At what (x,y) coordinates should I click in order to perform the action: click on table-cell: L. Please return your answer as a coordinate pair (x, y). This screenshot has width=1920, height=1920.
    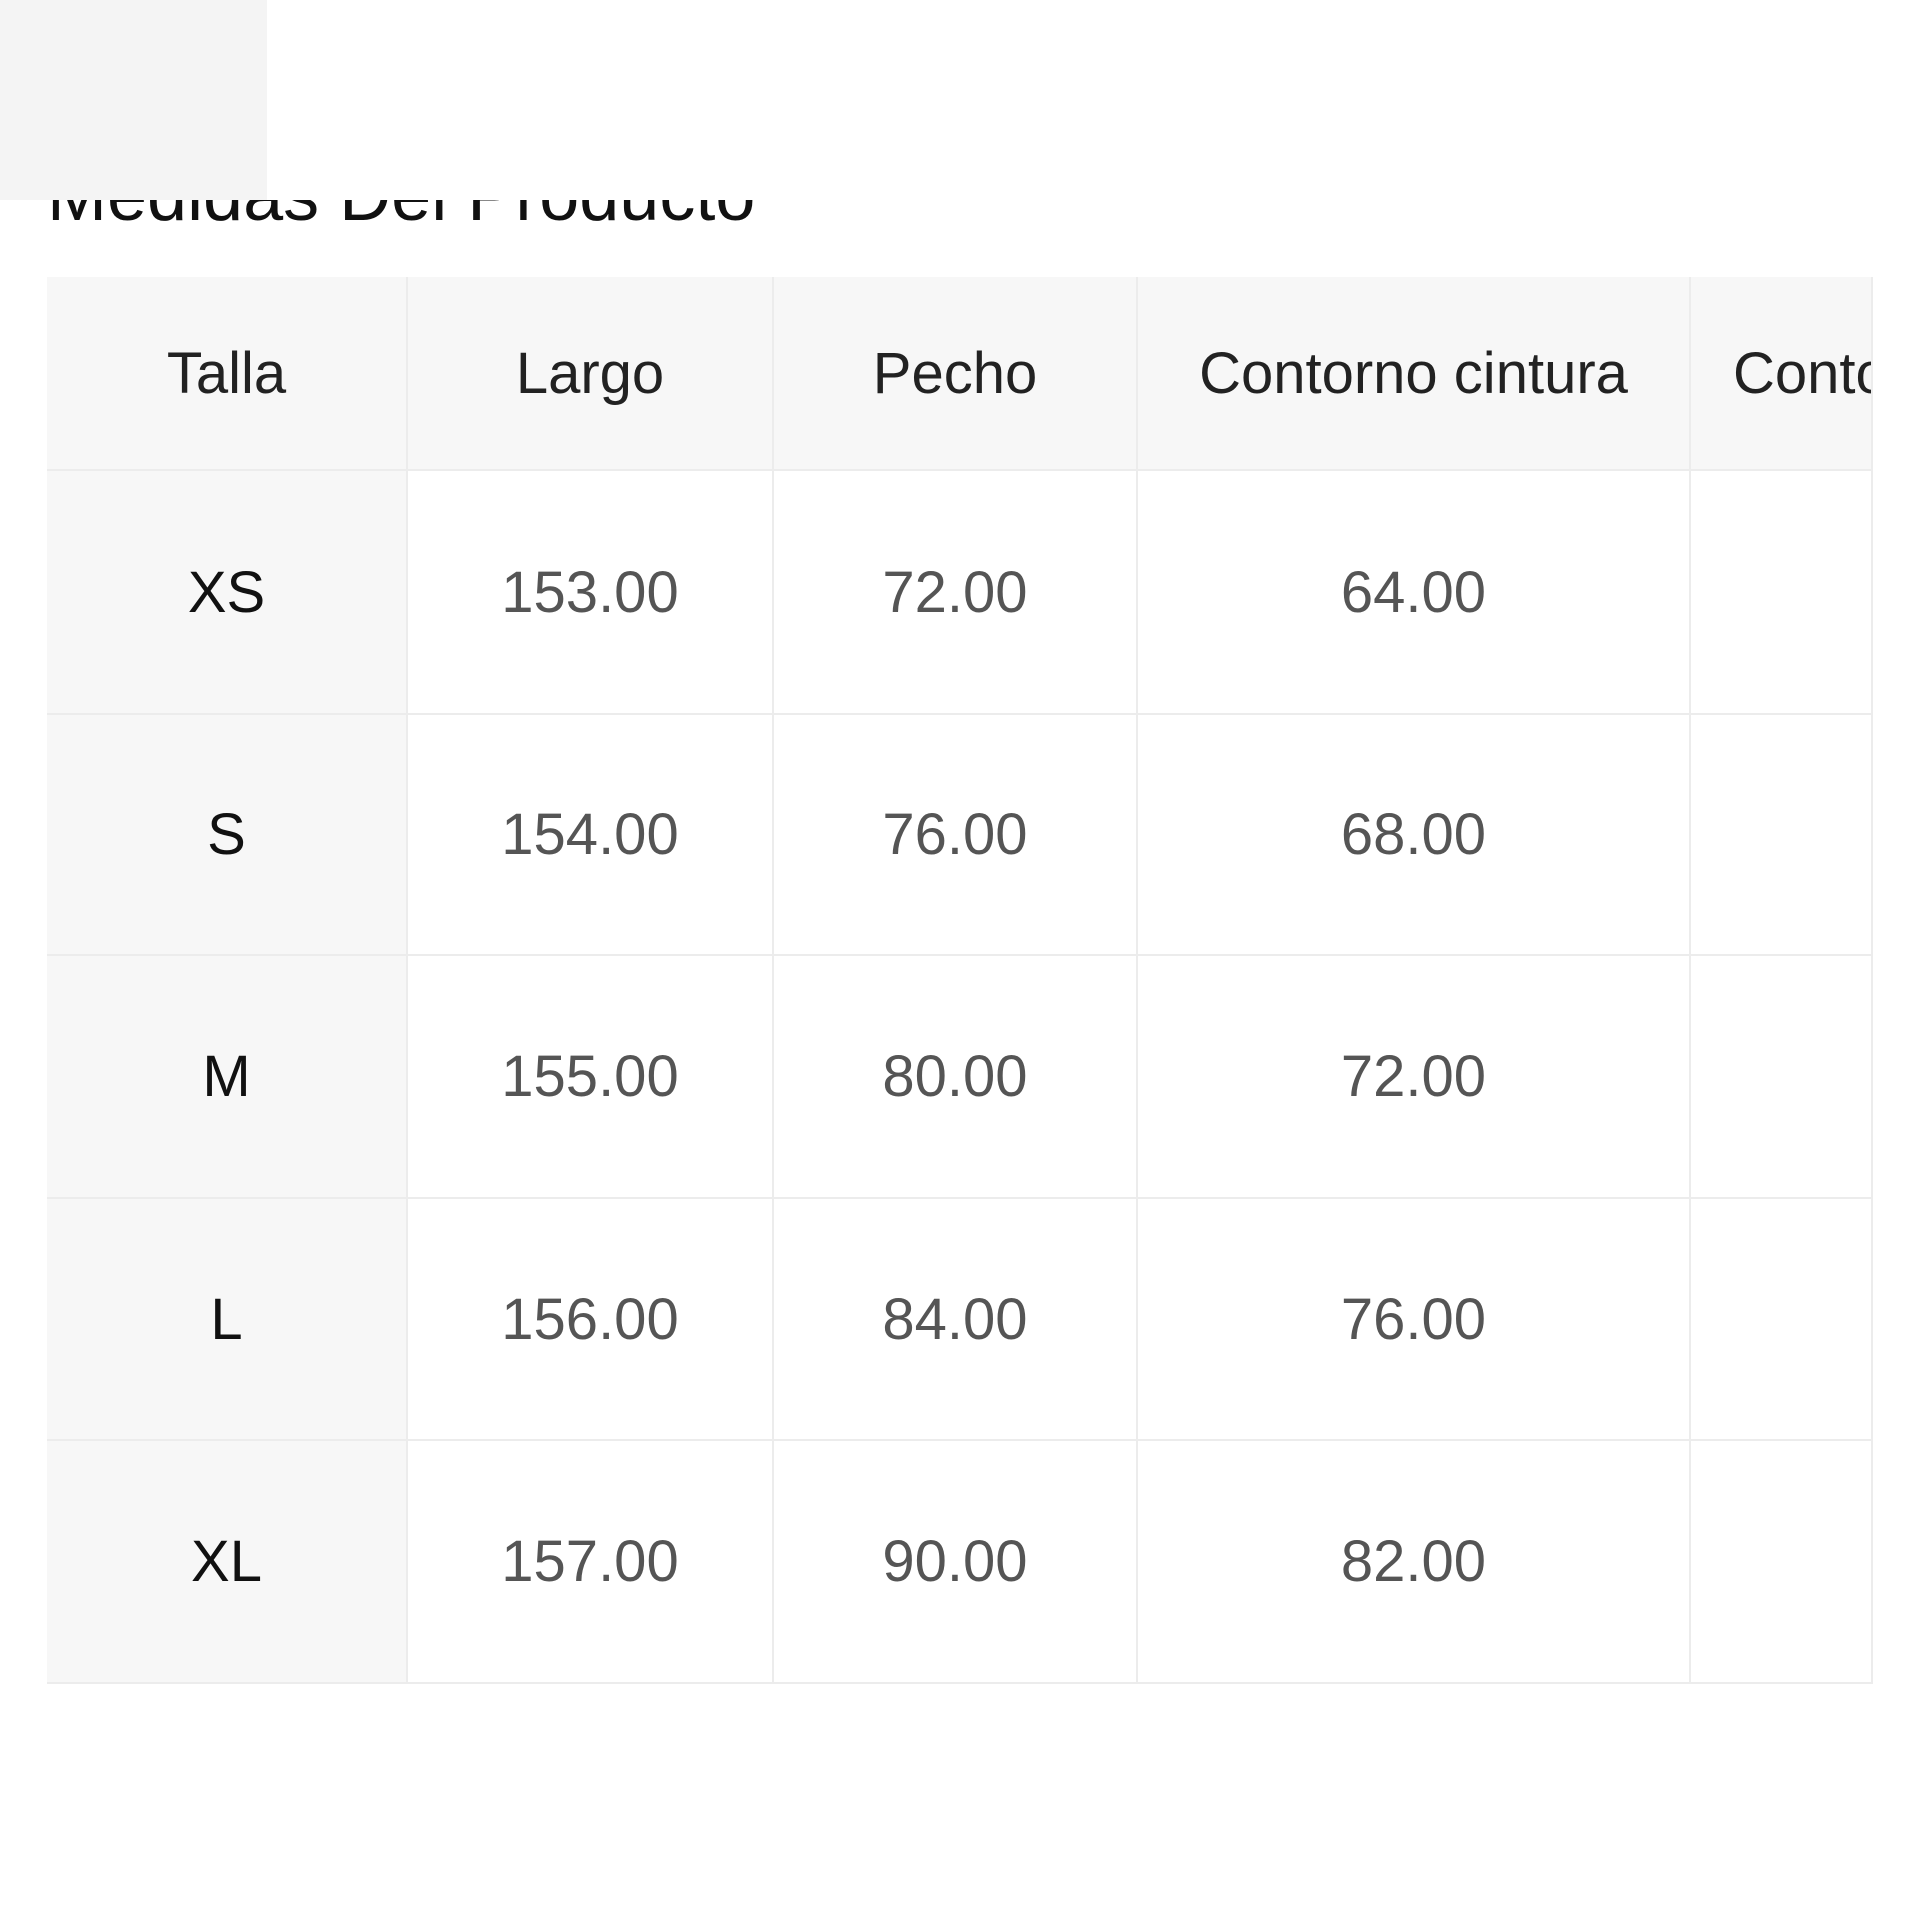
    Looking at the image, I should click on (227, 1320).